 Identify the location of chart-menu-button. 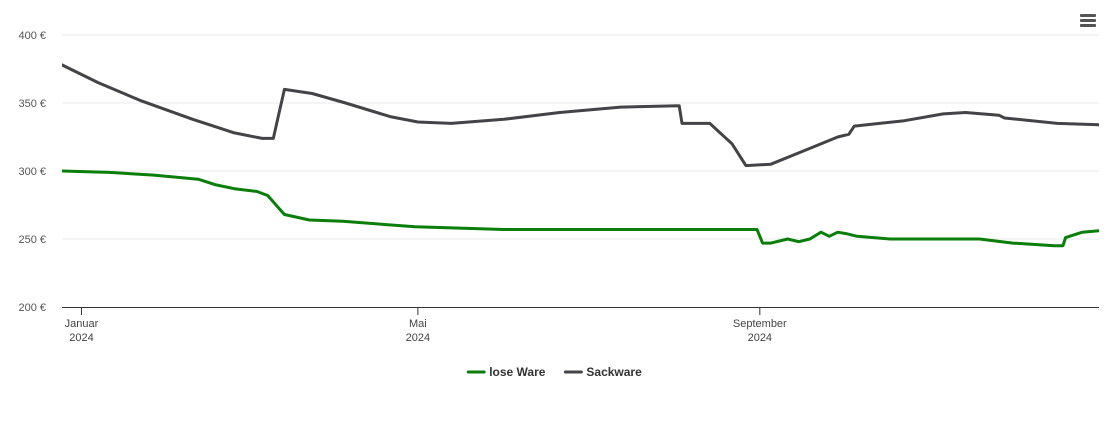
(1088, 21).